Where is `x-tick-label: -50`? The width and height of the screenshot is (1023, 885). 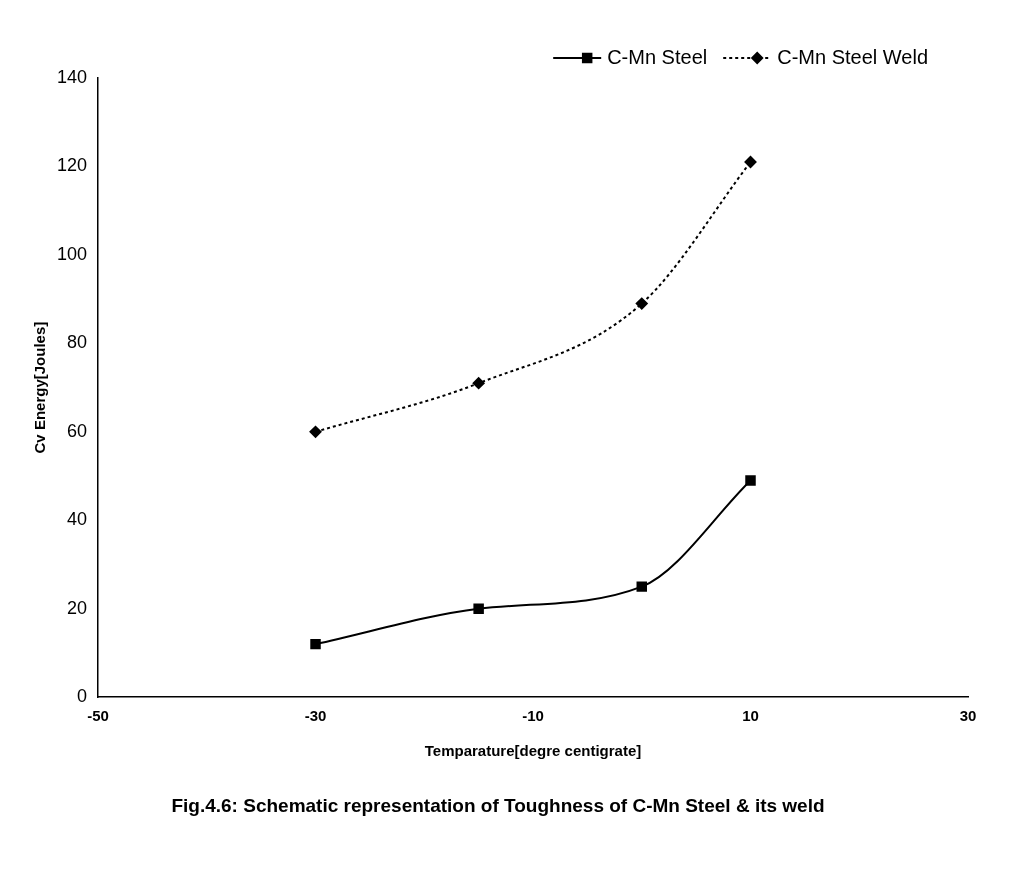 x-tick-label: -50 is located at coordinates (98, 716).